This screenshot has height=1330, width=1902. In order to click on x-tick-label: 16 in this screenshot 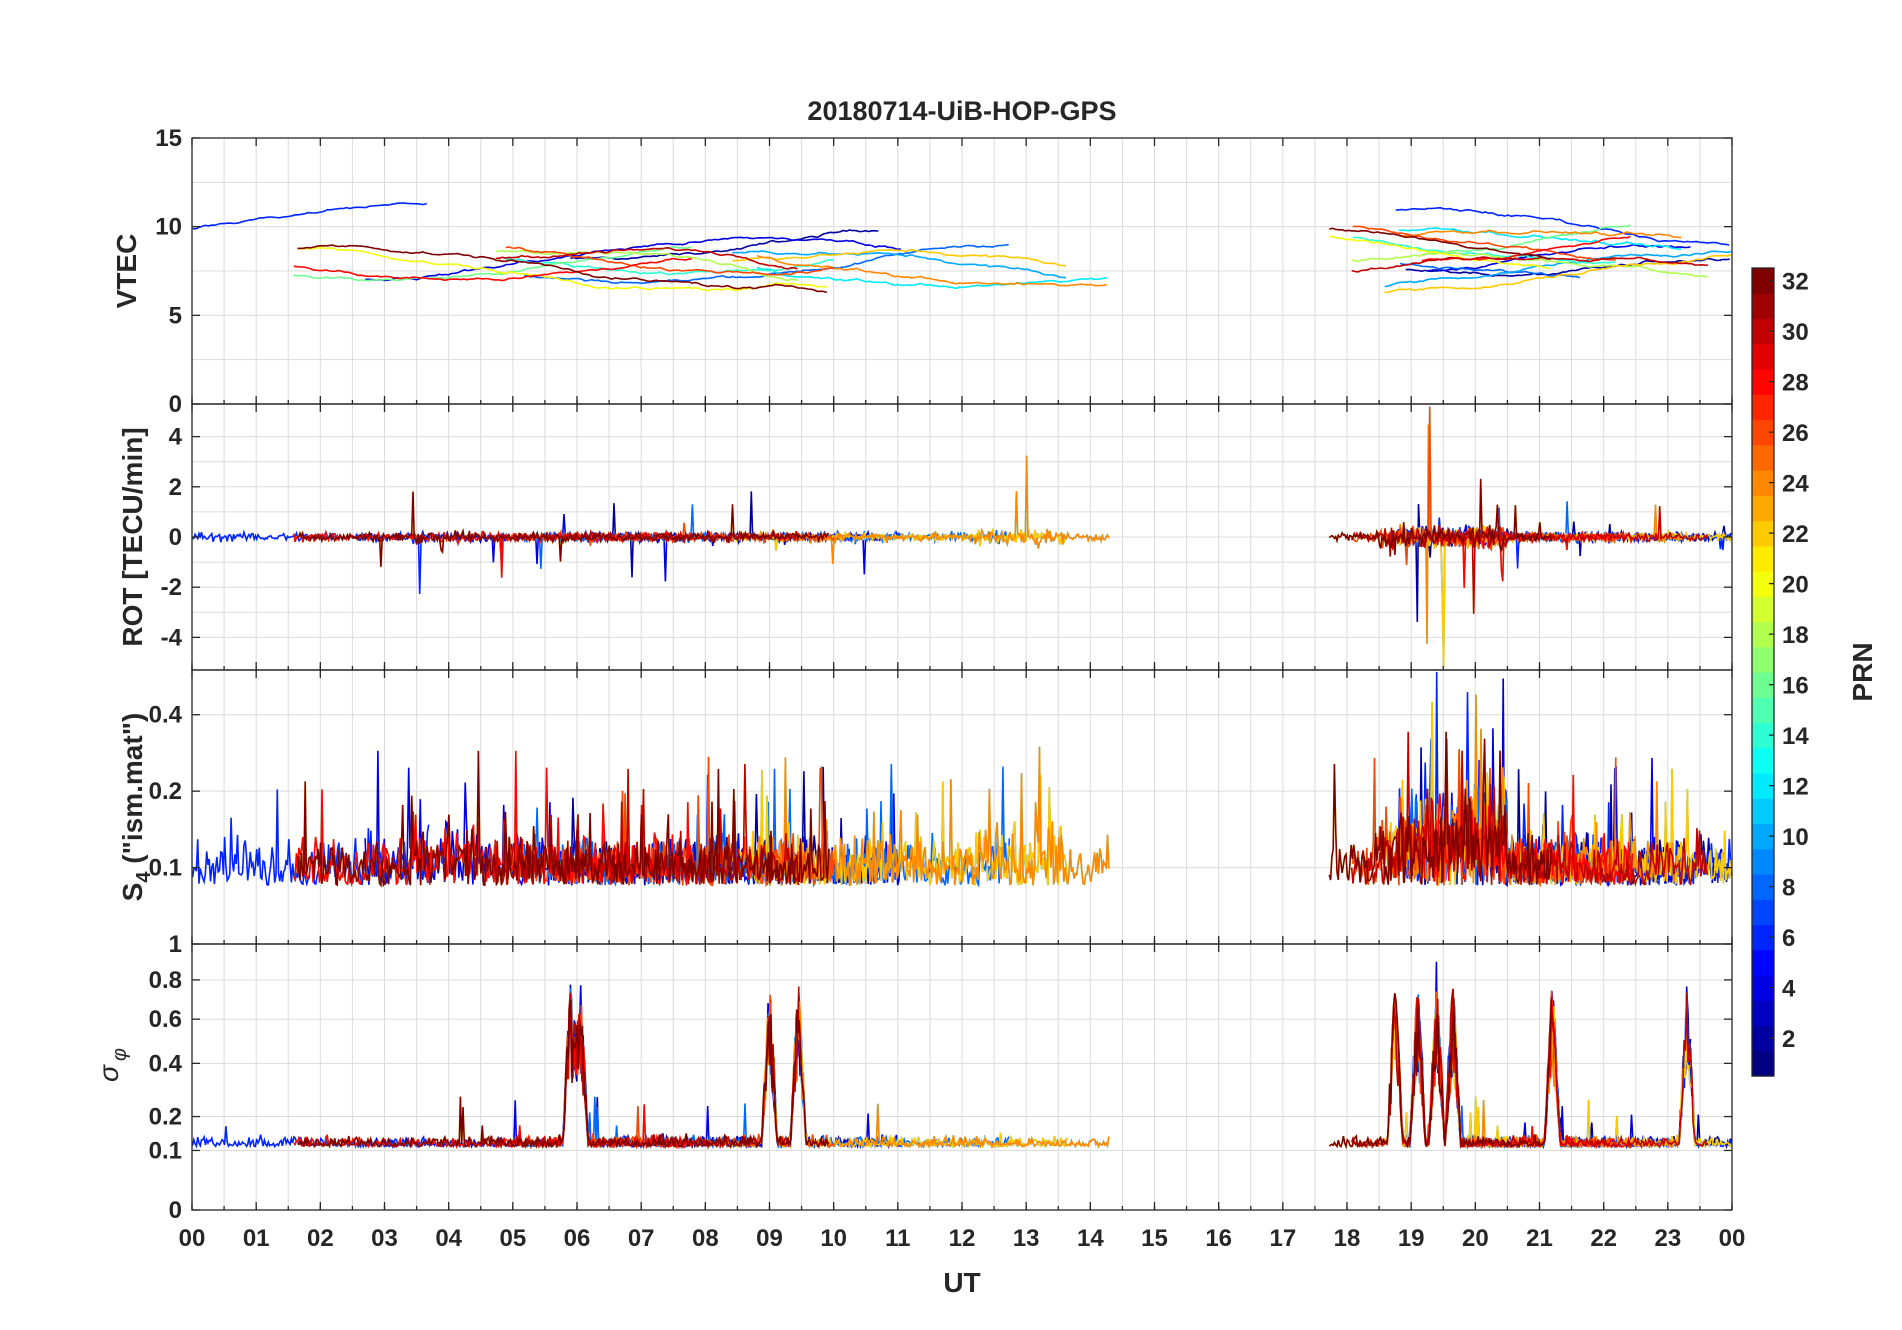, I will do `click(1218, 1238)`.